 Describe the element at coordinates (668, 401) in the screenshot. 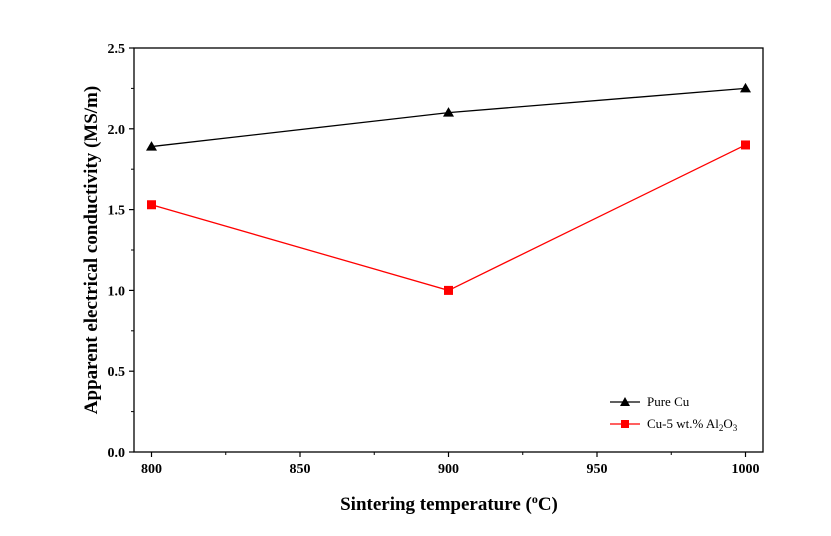

I see `legend-label-pure-cu: Pure Cu` at that location.